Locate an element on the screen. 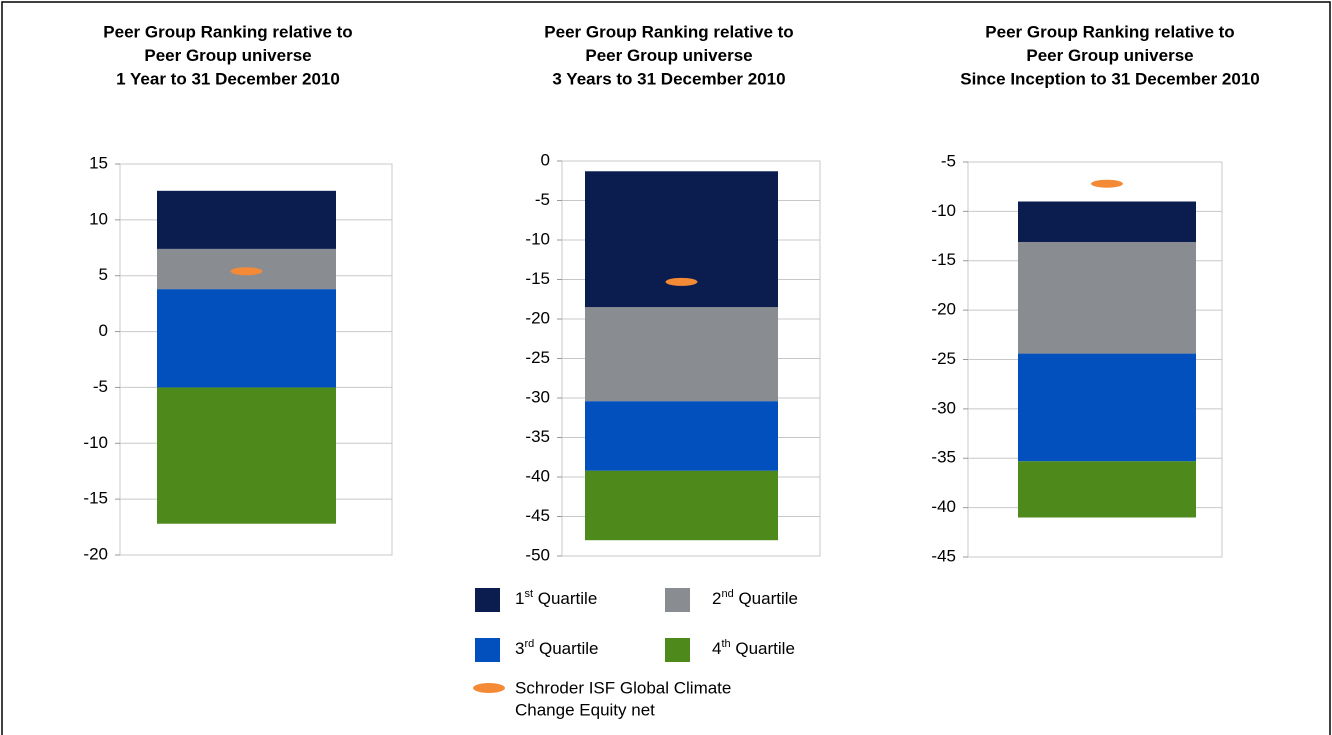  legend-fund-label: Change Equity net is located at coordinates (585, 709).